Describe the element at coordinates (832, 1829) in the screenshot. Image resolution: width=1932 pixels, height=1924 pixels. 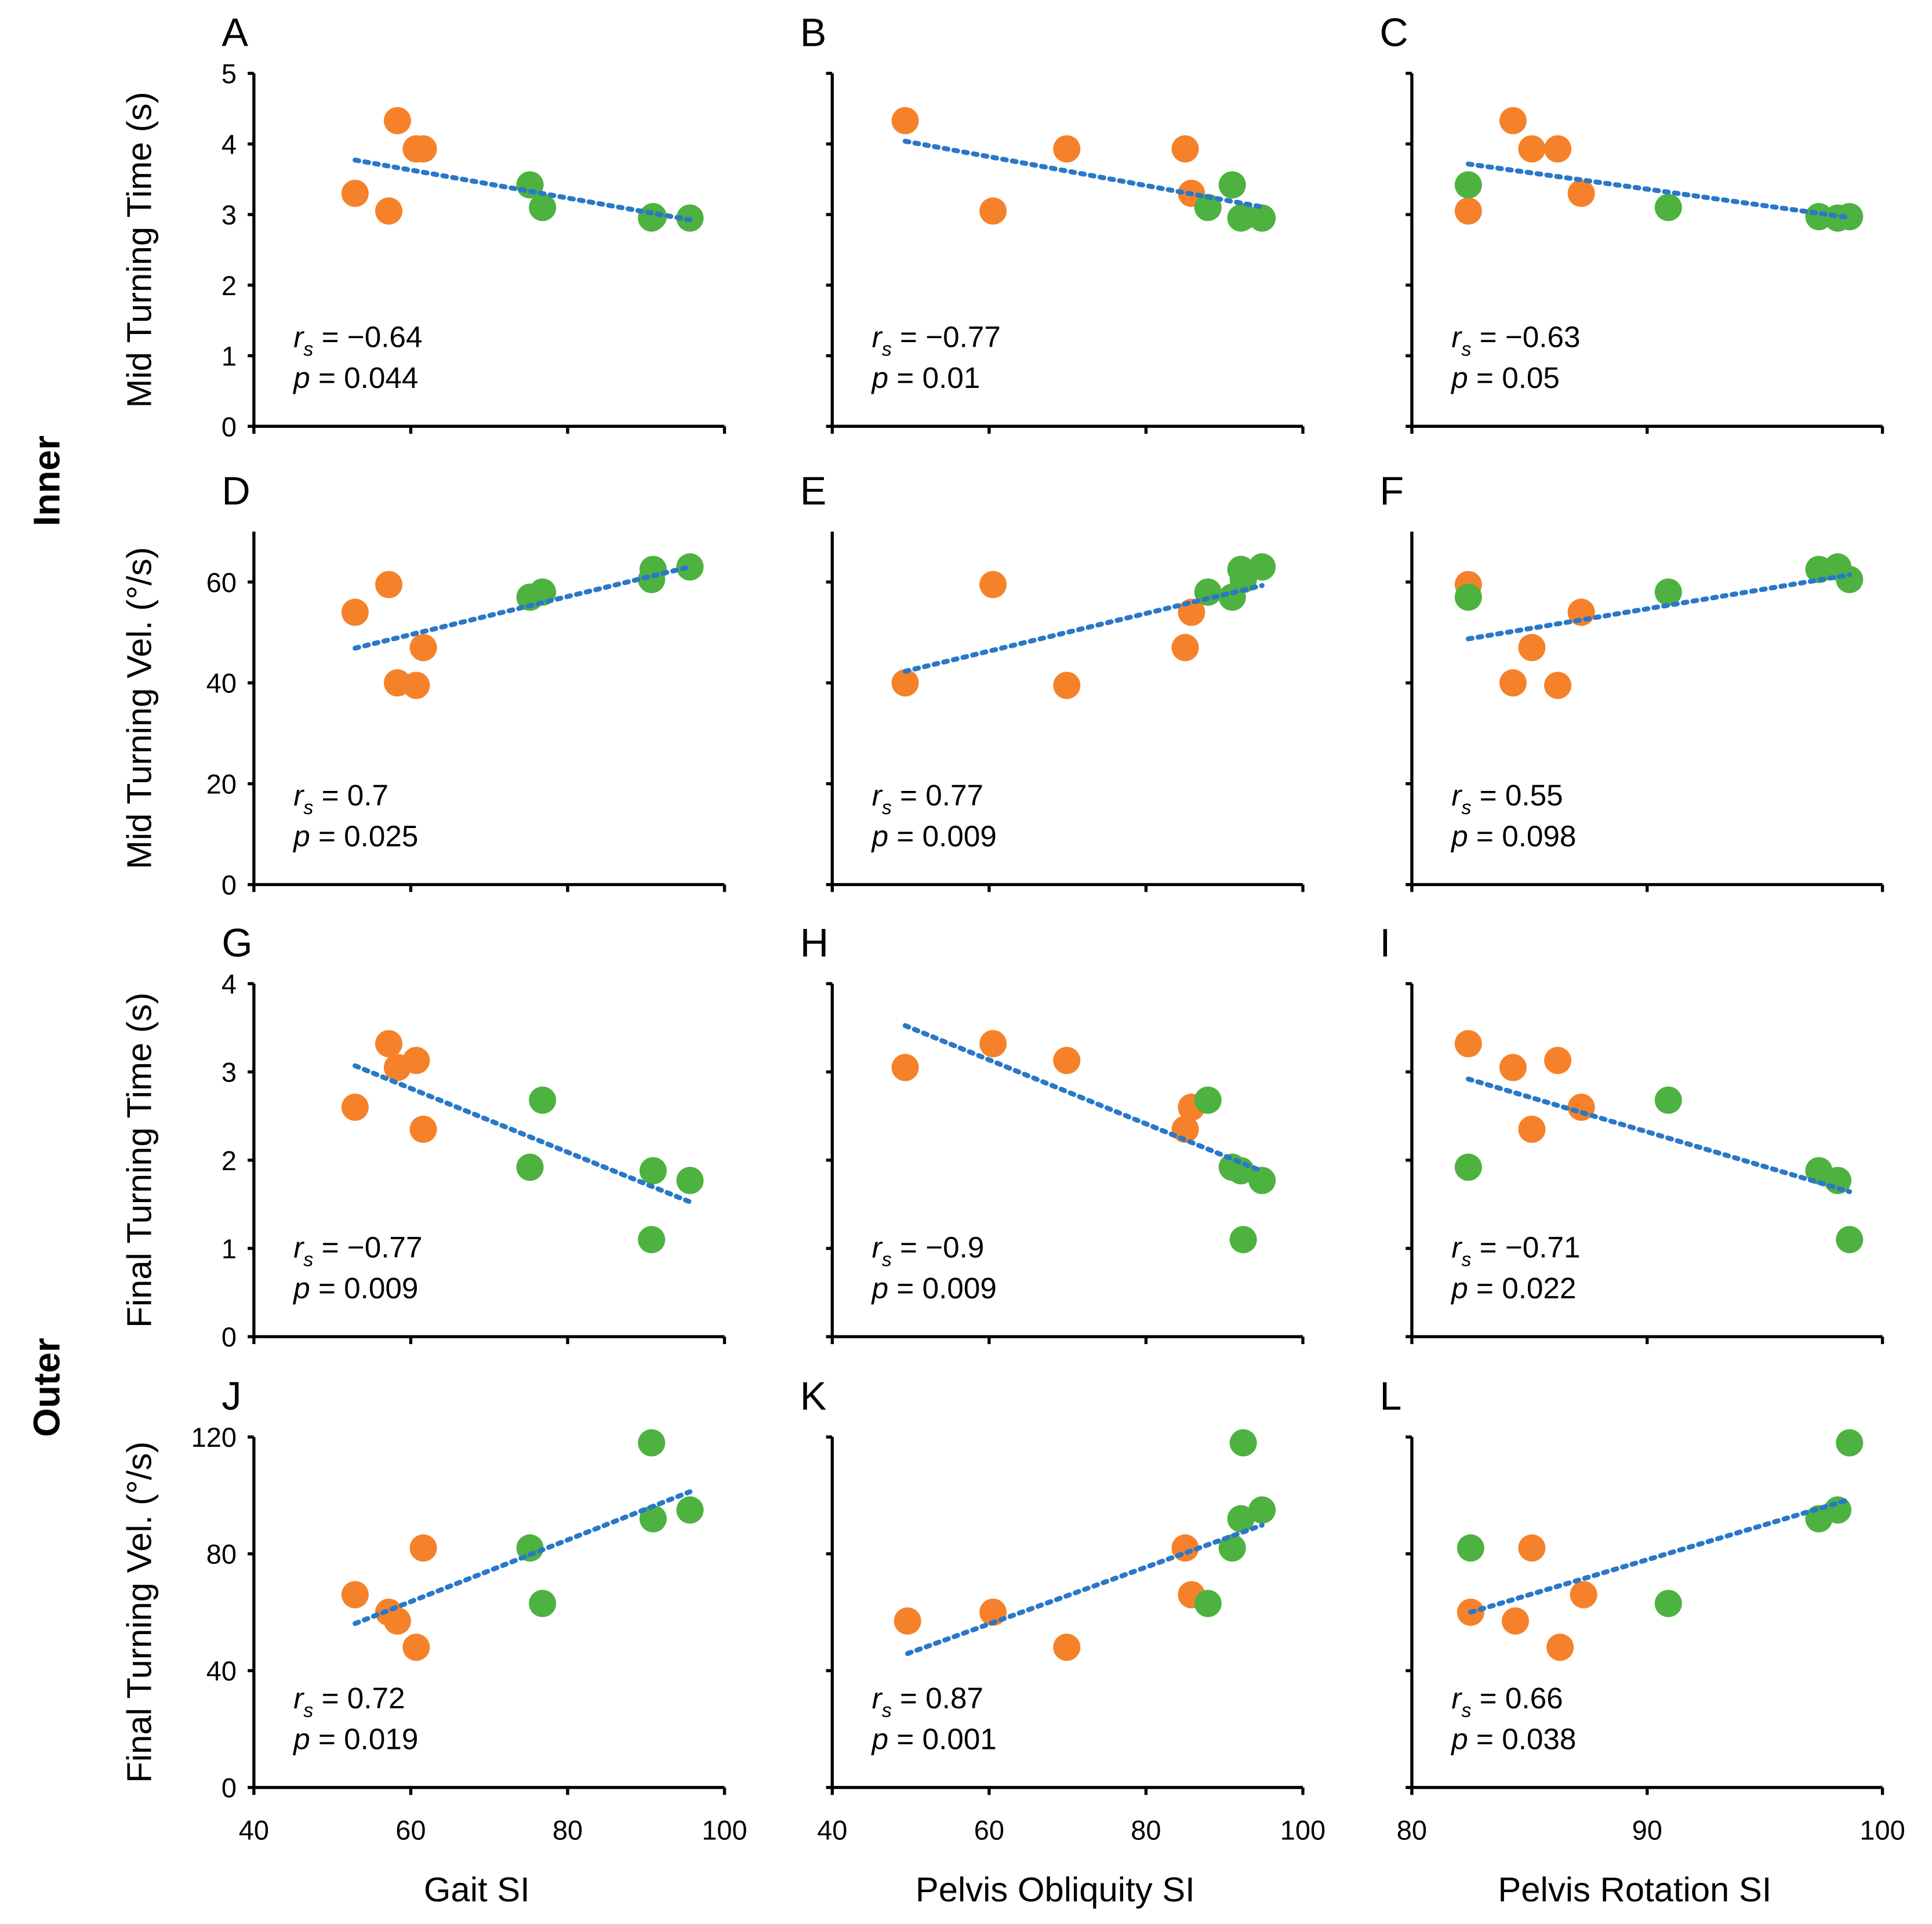
I see `x-tick-label: 40` at that location.